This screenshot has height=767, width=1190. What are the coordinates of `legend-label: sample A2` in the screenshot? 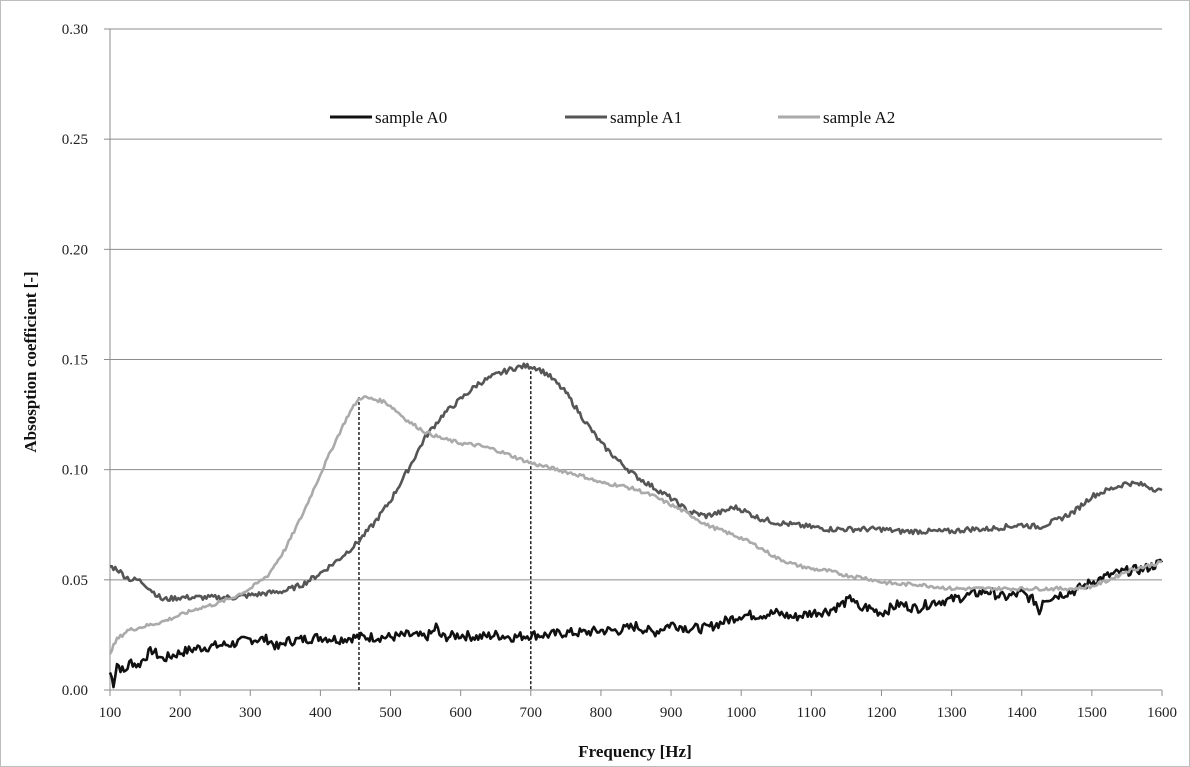 It's located at (859, 117).